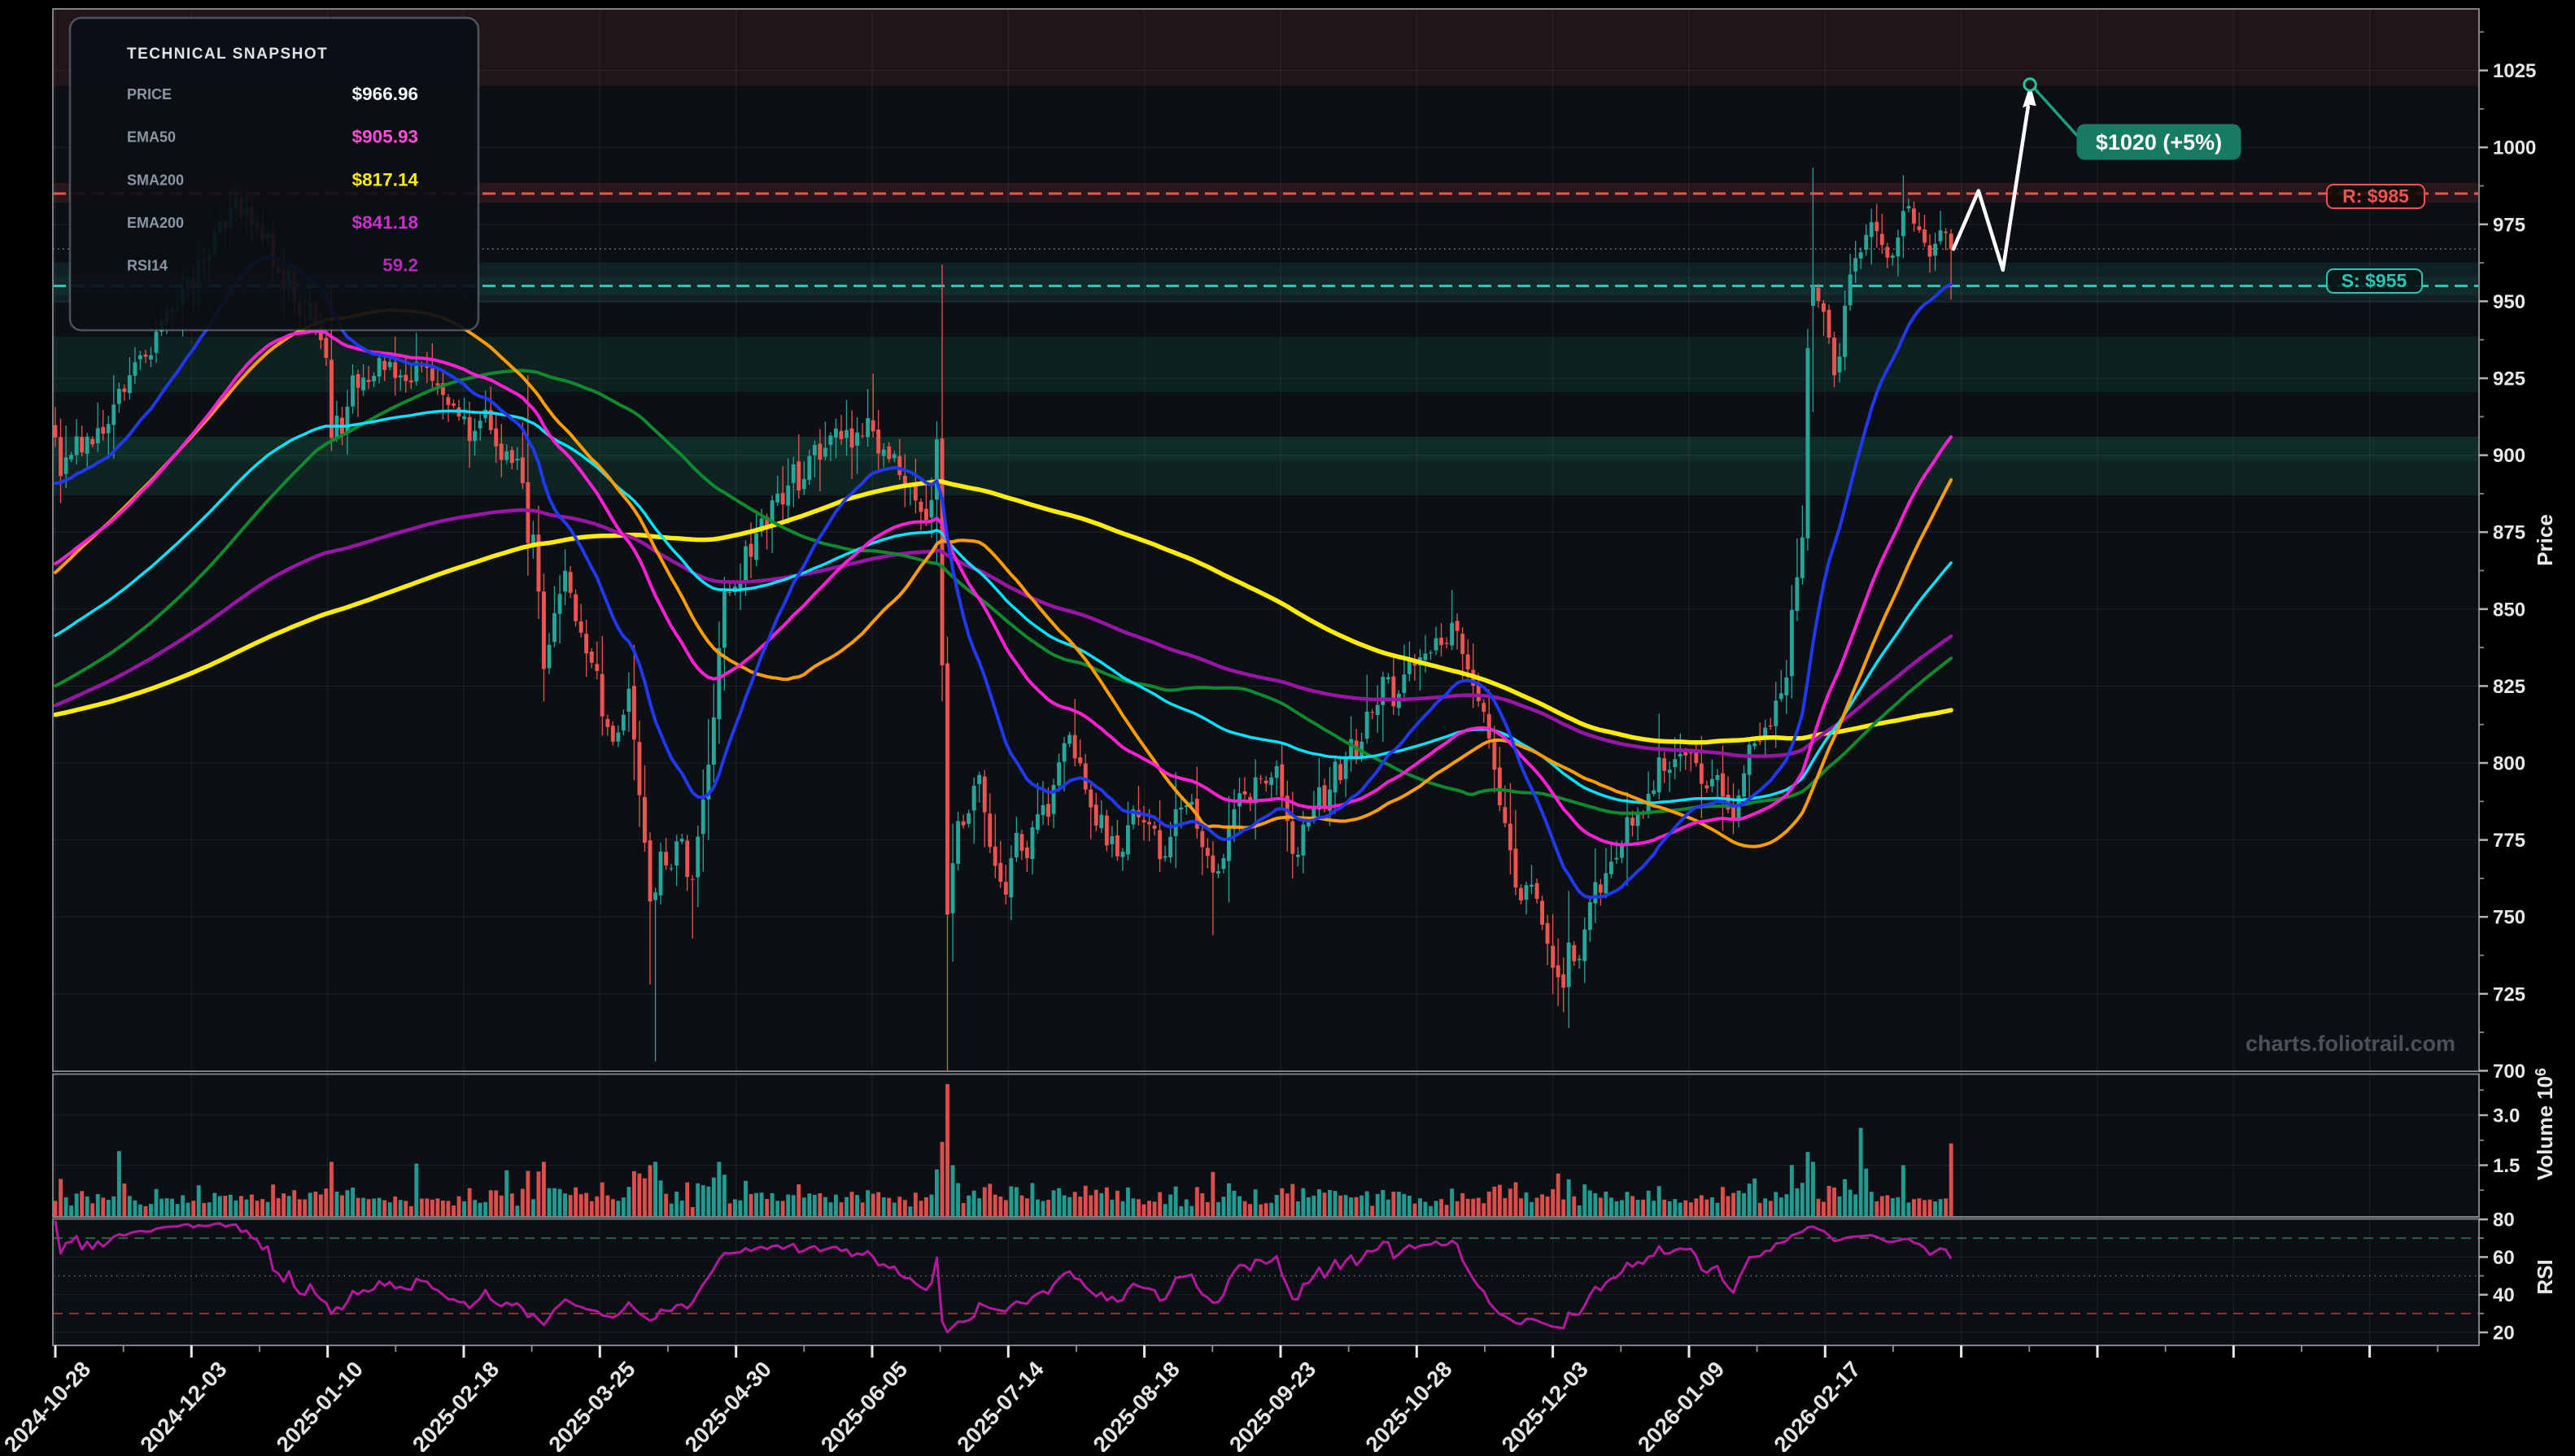 This screenshot has height=1456, width=2575. Describe the element at coordinates (2509, 533) in the screenshot. I see `svg-text: 875` at that location.